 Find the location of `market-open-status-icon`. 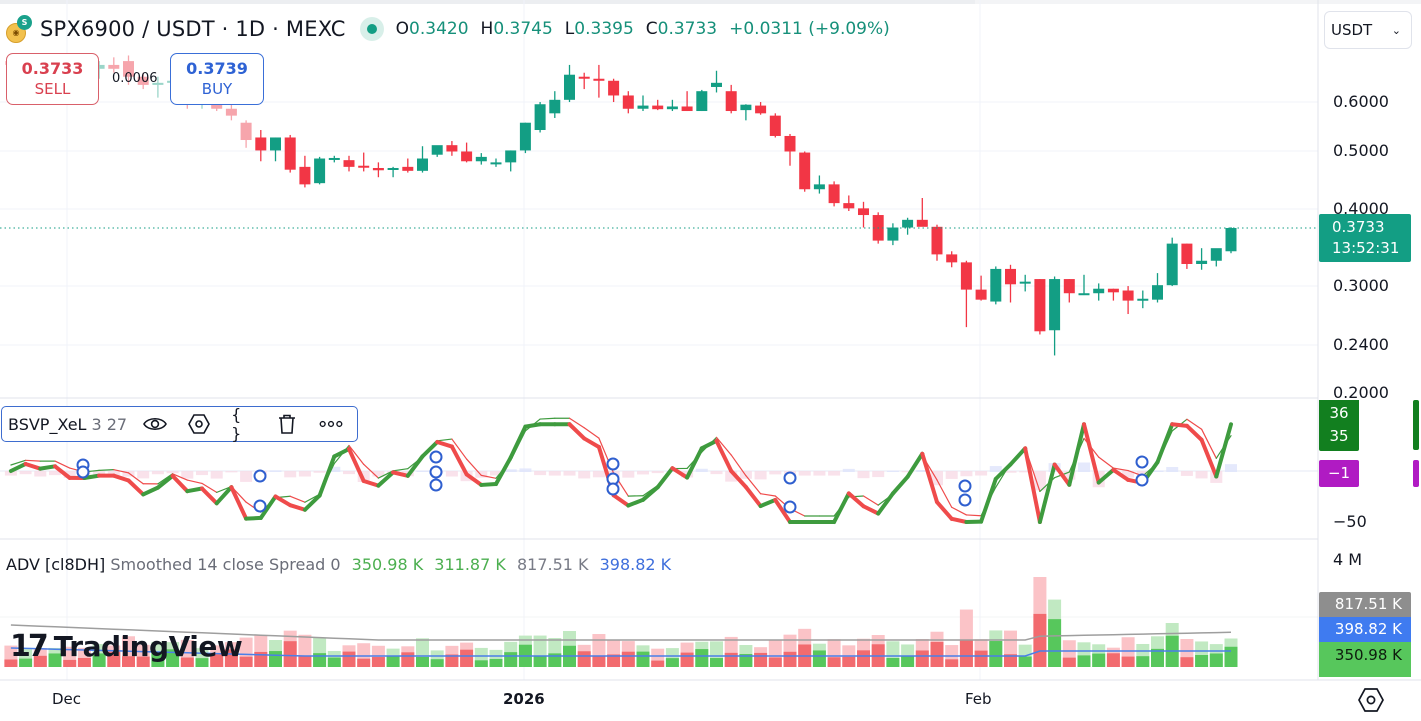

market-open-status-icon is located at coordinates (371, 29).